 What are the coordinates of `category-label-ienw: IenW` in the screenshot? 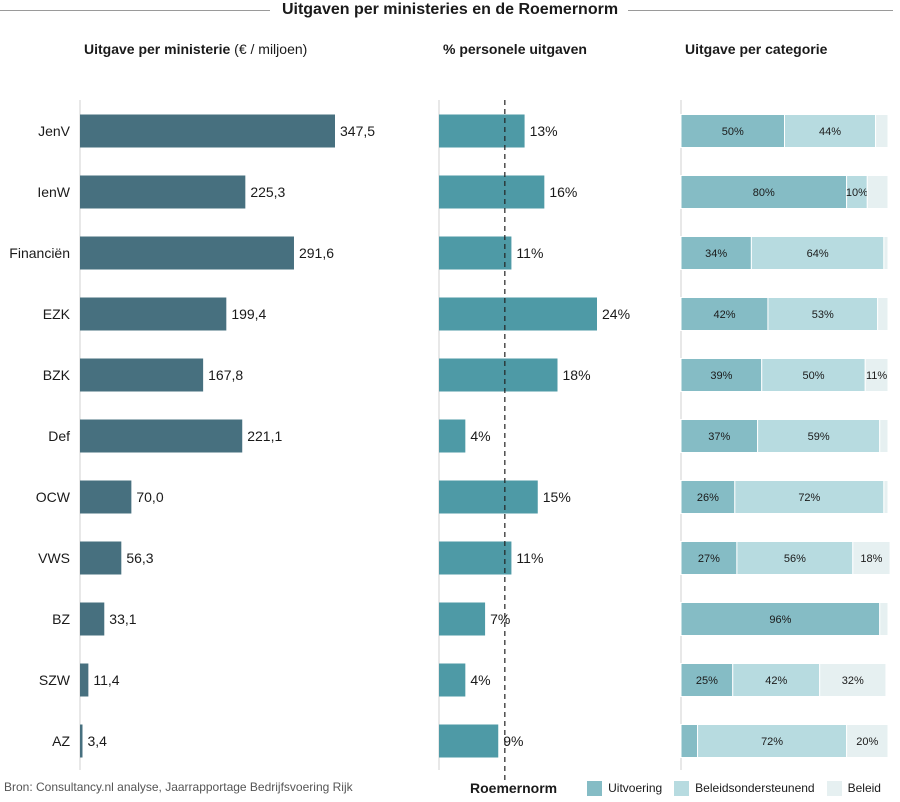 It's located at (53, 192).